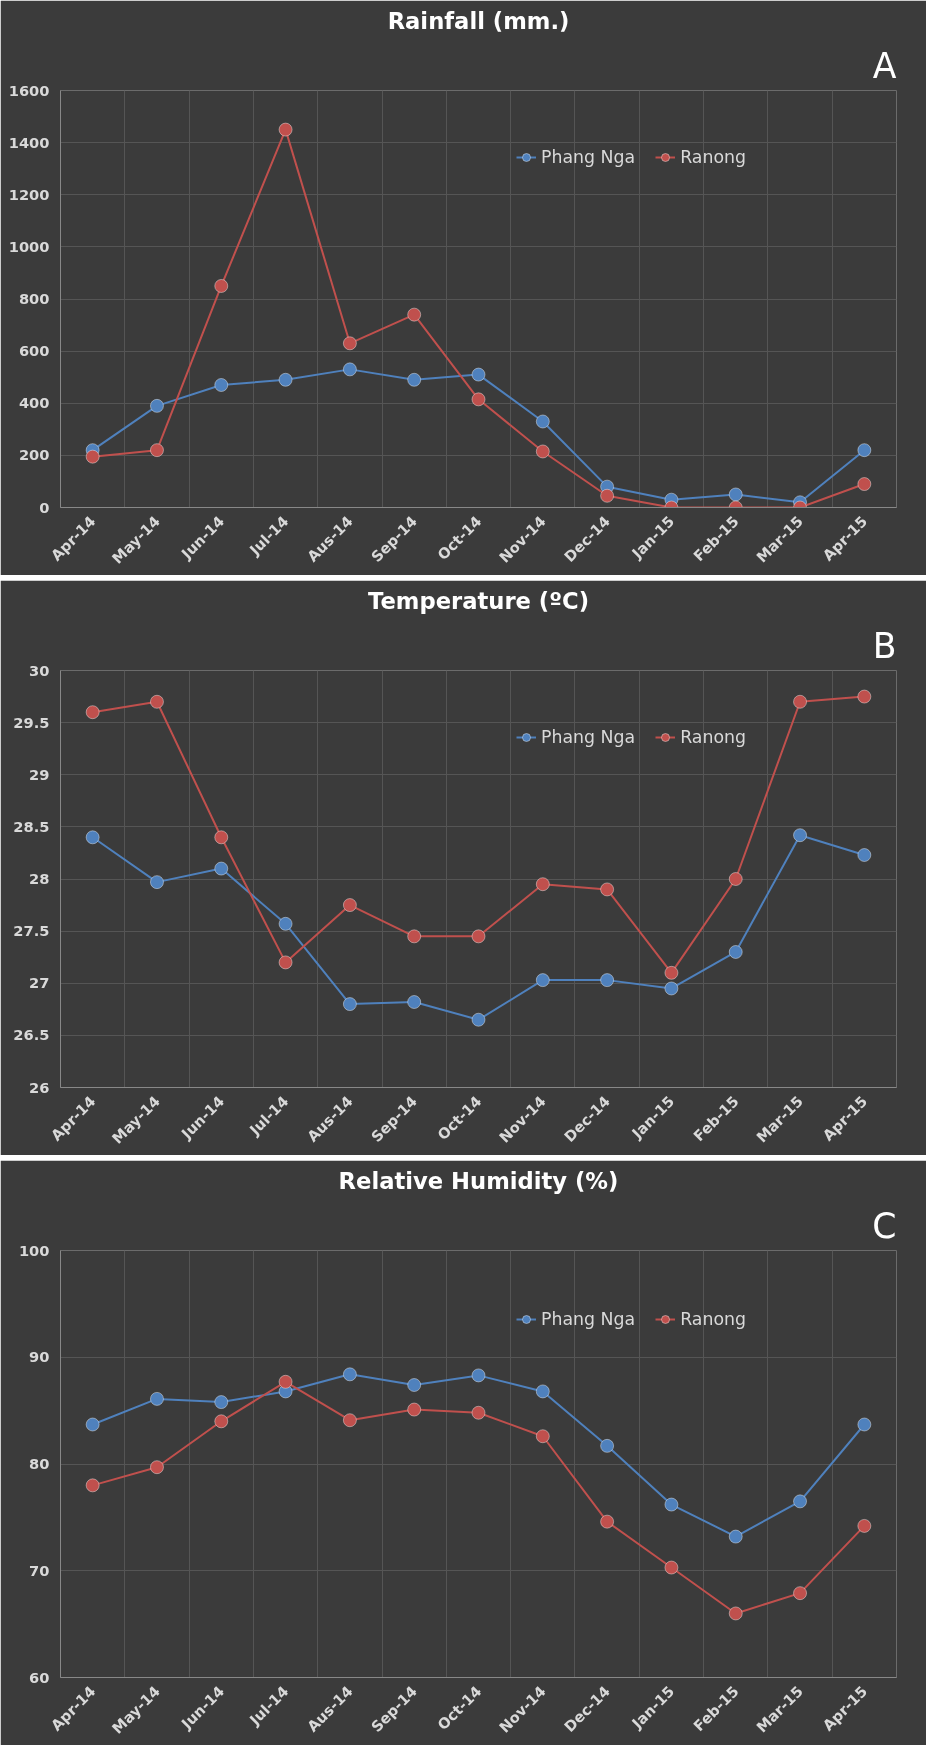  Describe the element at coordinates (39, 1087) in the screenshot. I see `y-tick-label: 26` at that location.